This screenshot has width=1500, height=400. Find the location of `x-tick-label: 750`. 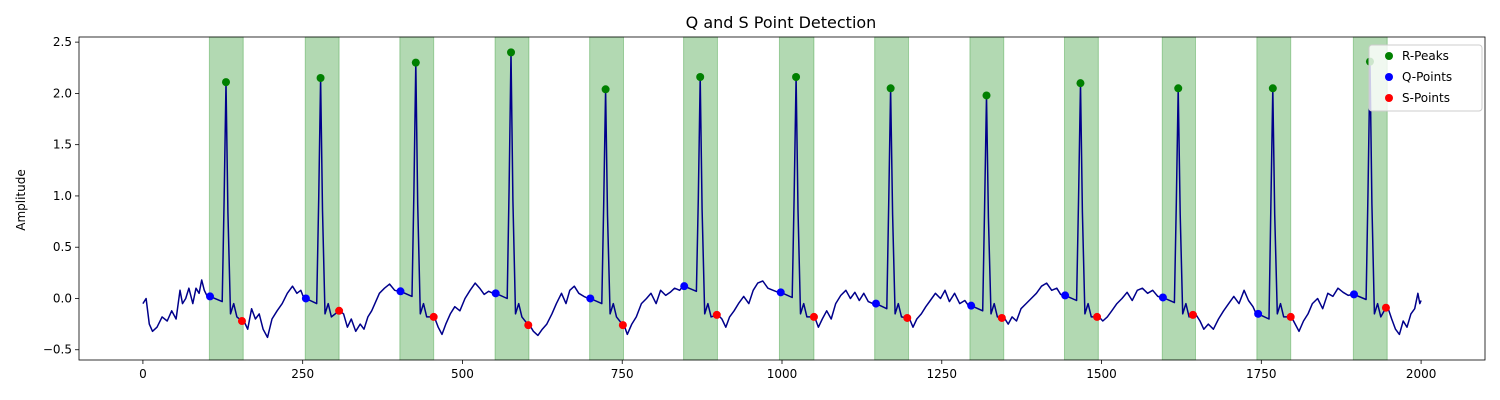

x-tick-label: 750 is located at coordinates (622, 374).